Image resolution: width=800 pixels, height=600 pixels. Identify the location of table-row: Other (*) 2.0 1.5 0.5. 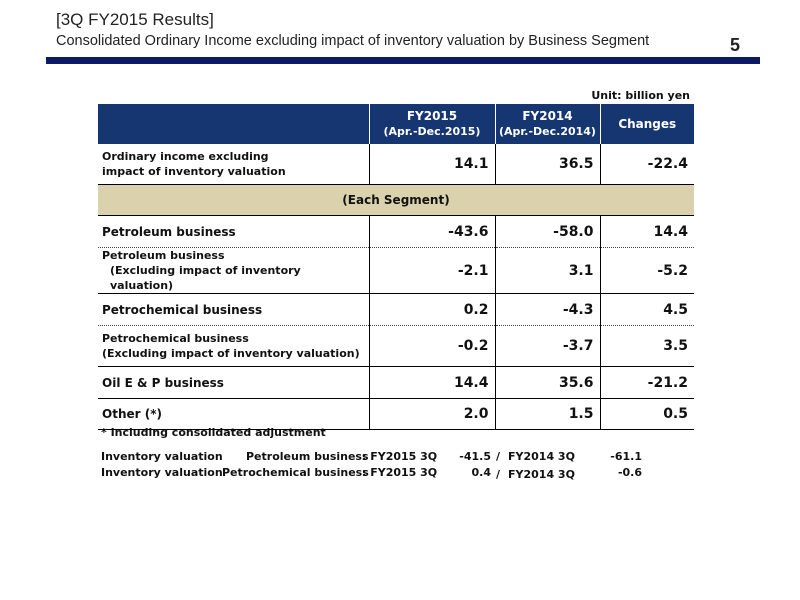
(396, 414).